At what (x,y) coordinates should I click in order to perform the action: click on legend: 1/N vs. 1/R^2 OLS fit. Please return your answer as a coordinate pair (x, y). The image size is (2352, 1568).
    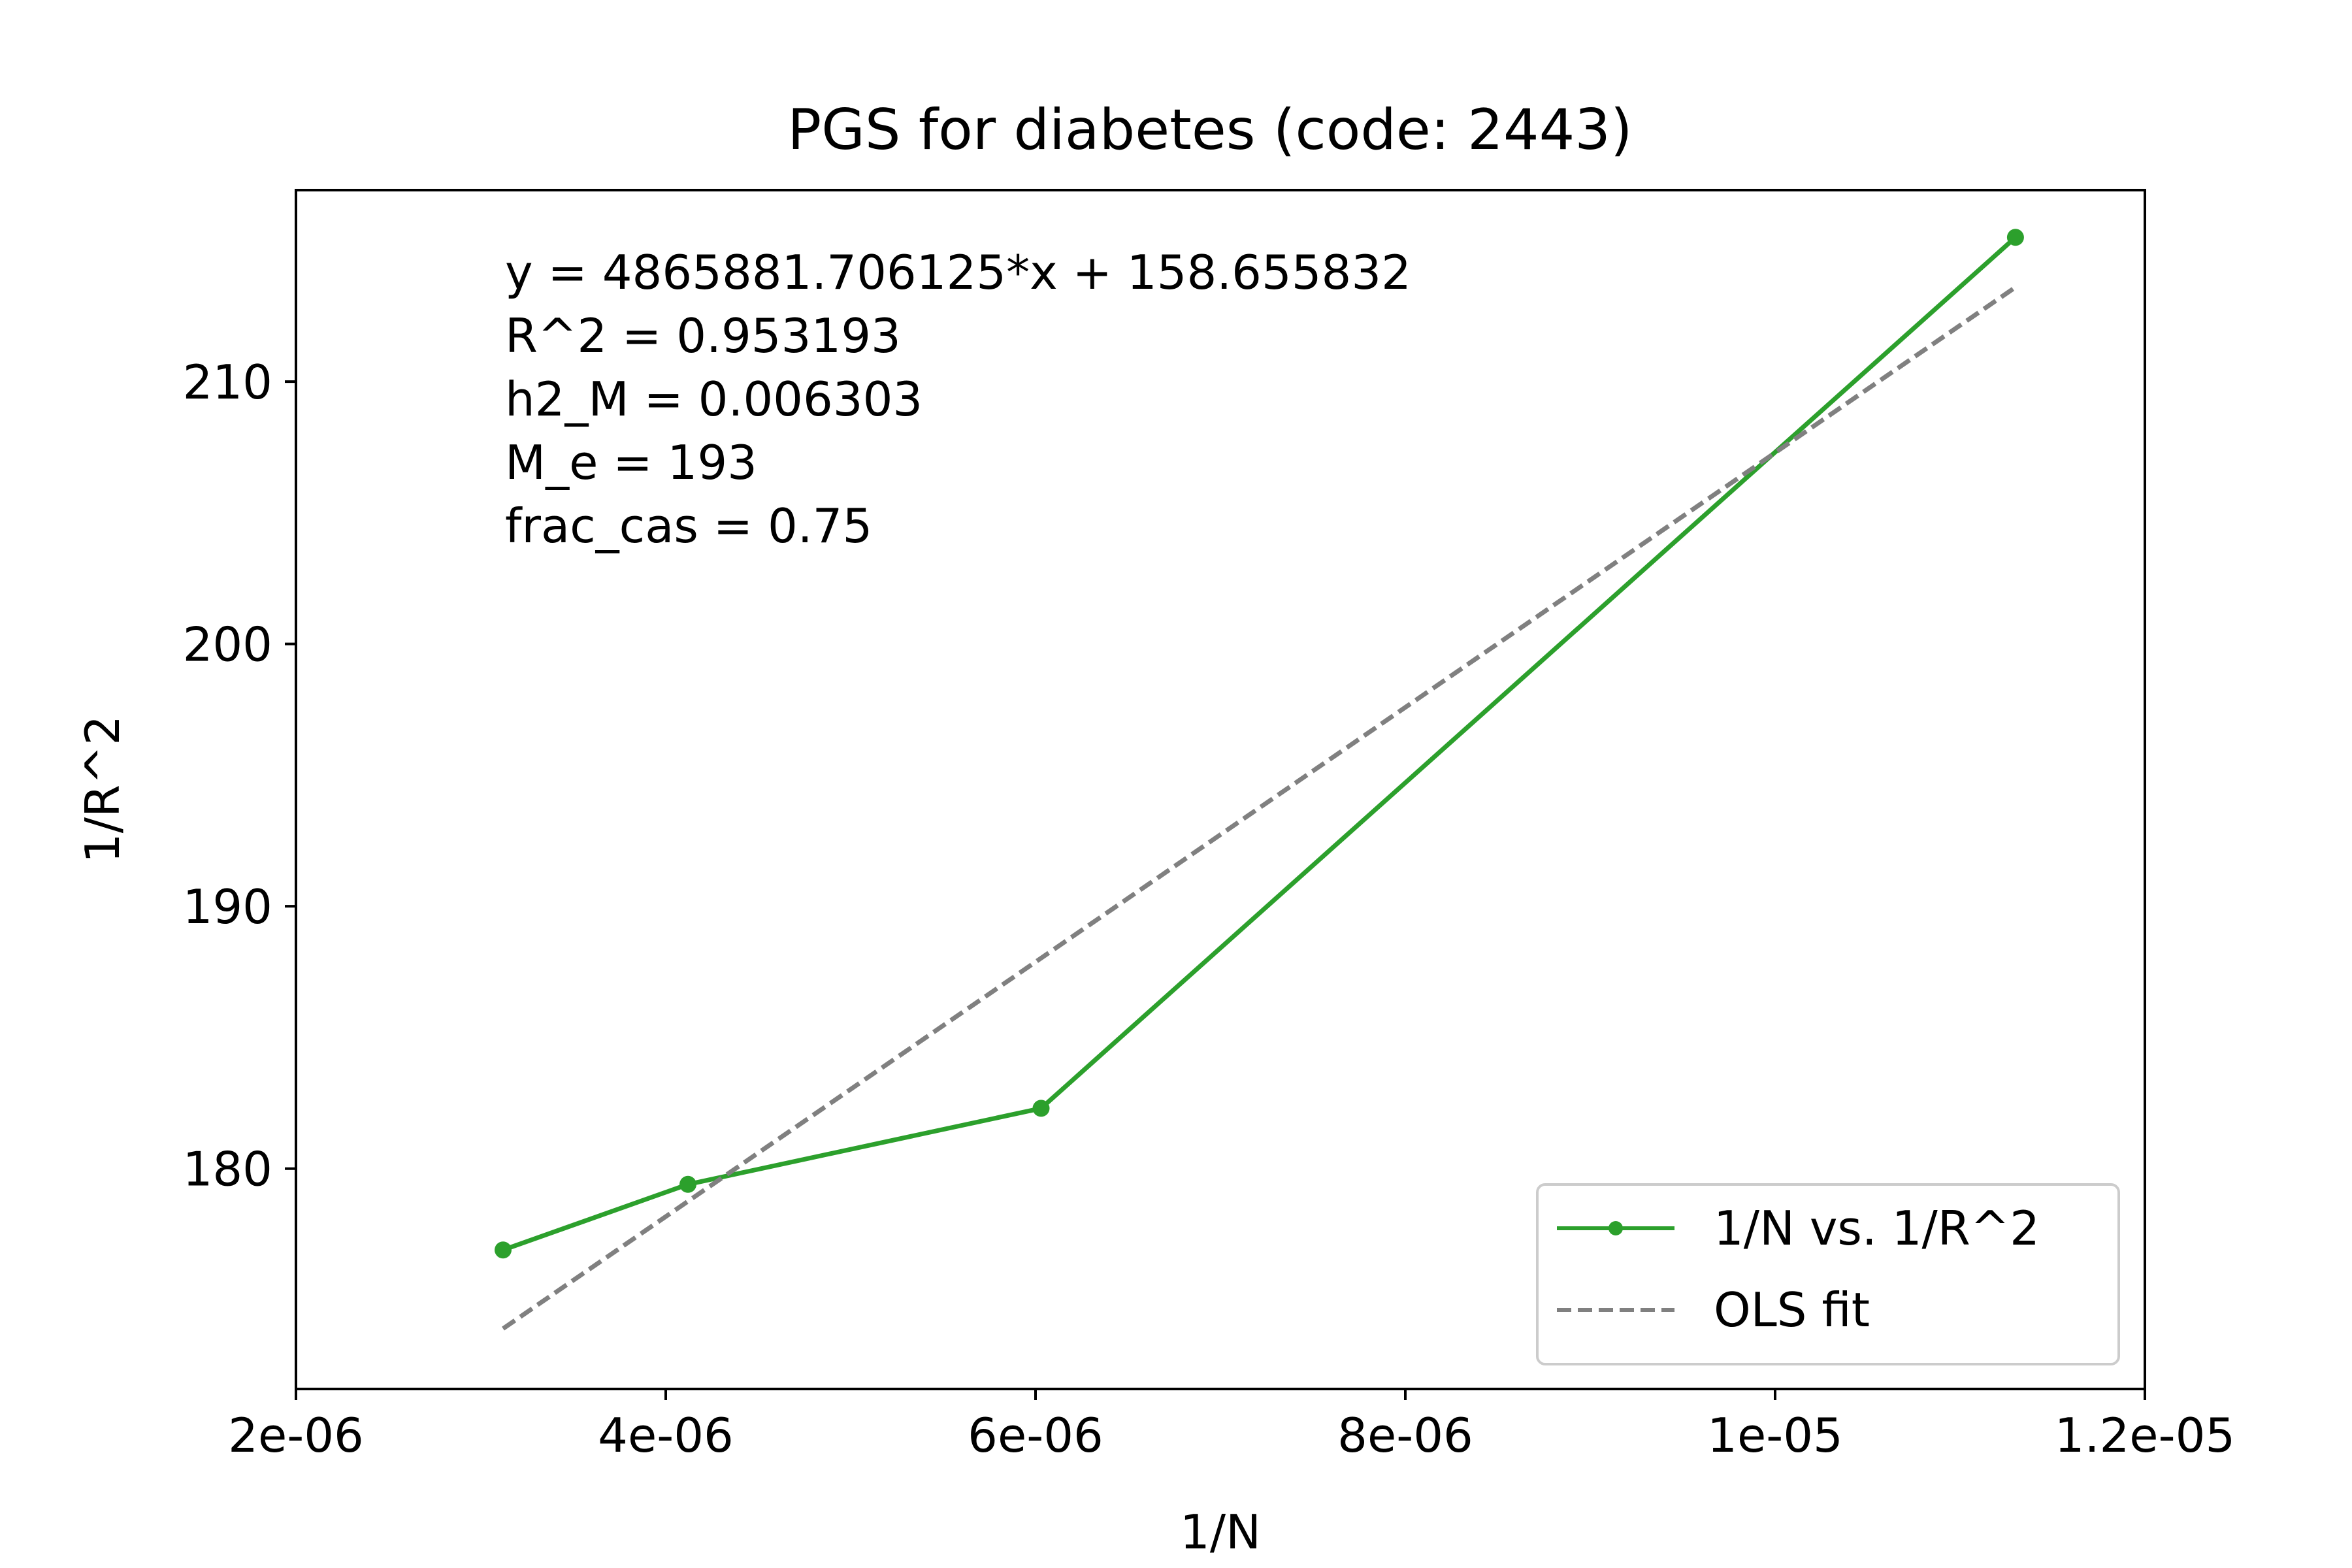
    Looking at the image, I should click on (1828, 1274).